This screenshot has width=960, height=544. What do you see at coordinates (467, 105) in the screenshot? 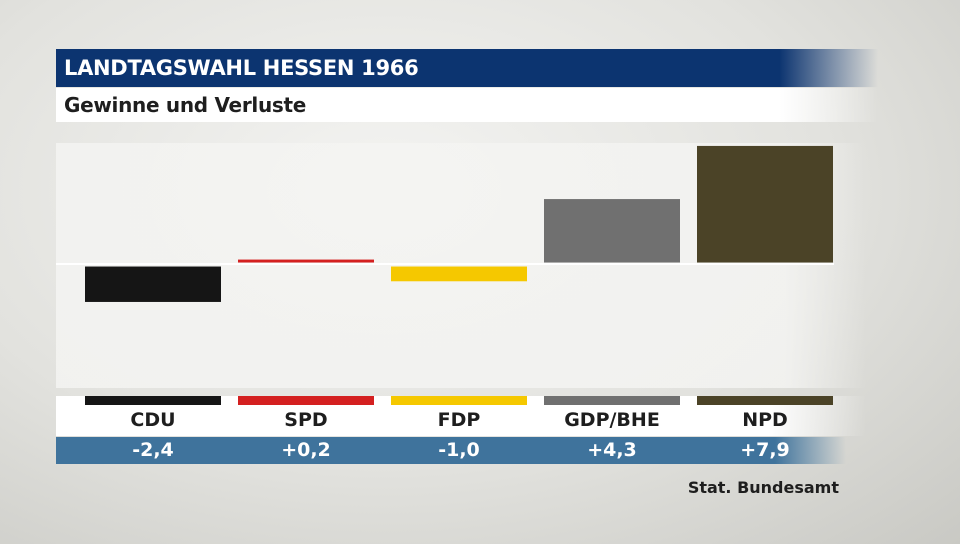
I see `subtitle-bar: Gewinne und Verluste` at bounding box center [467, 105].